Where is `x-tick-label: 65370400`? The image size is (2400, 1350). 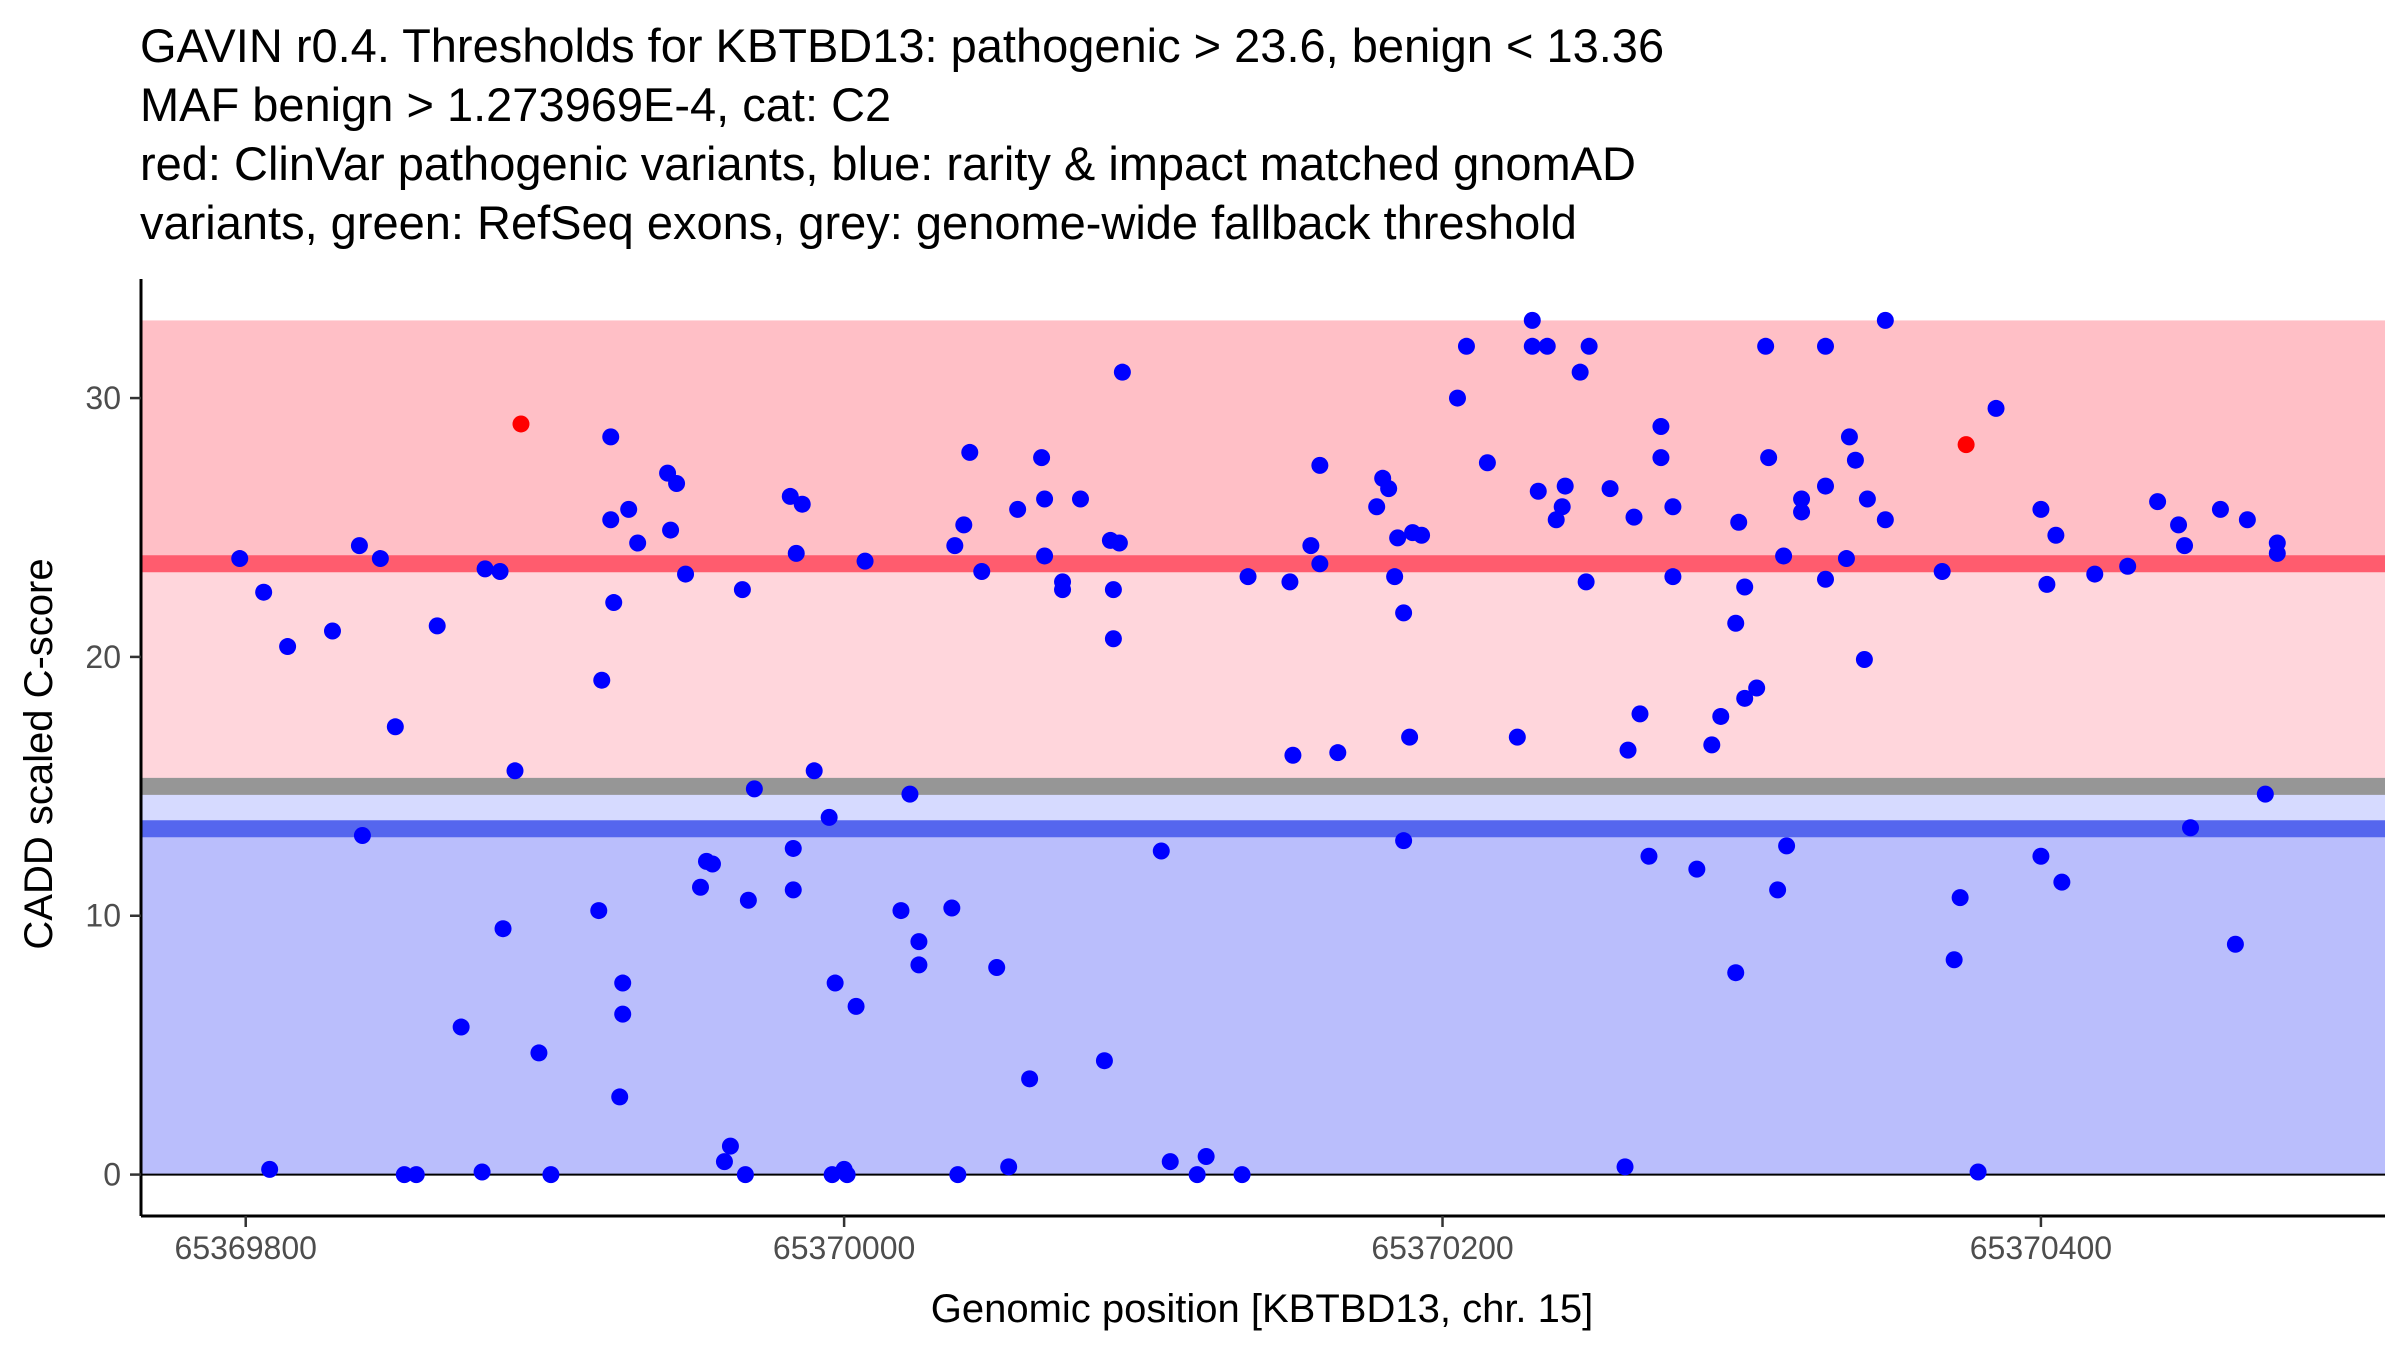 x-tick-label: 65370400 is located at coordinates (2041, 1248).